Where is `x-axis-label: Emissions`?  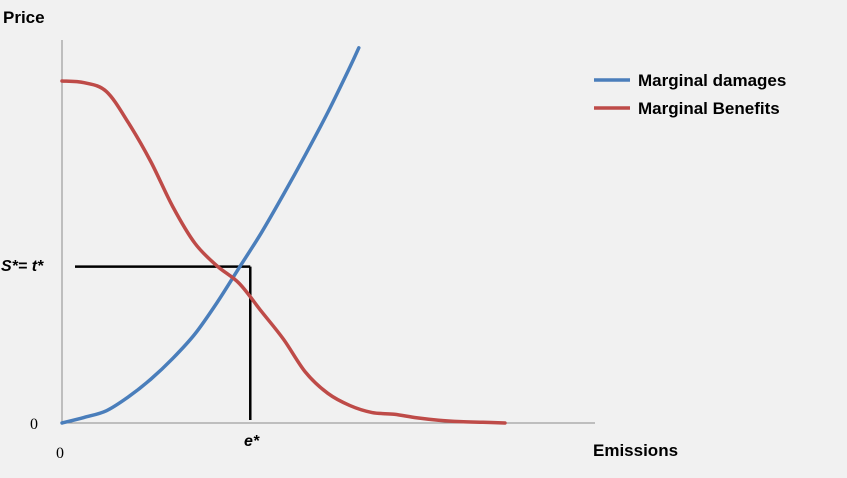
x-axis-label: Emissions is located at coordinates (635, 450).